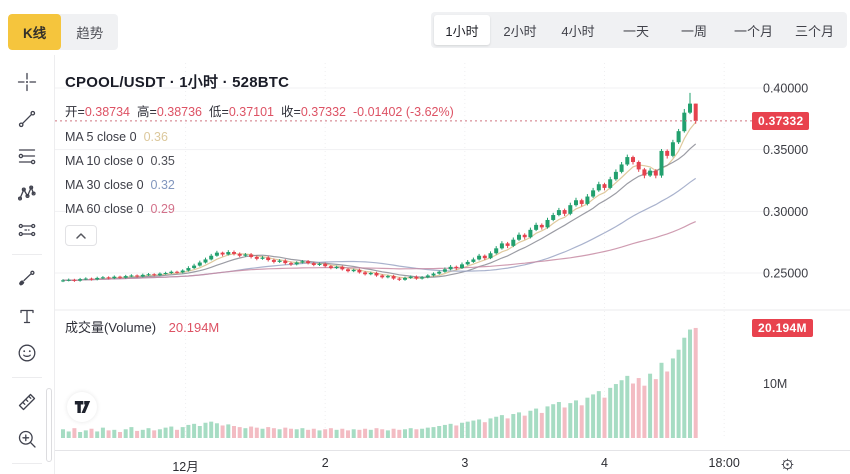 The image size is (850, 474). Describe the element at coordinates (162, 161) in the screenshot. I see `ma-value: 0.35` at that location.